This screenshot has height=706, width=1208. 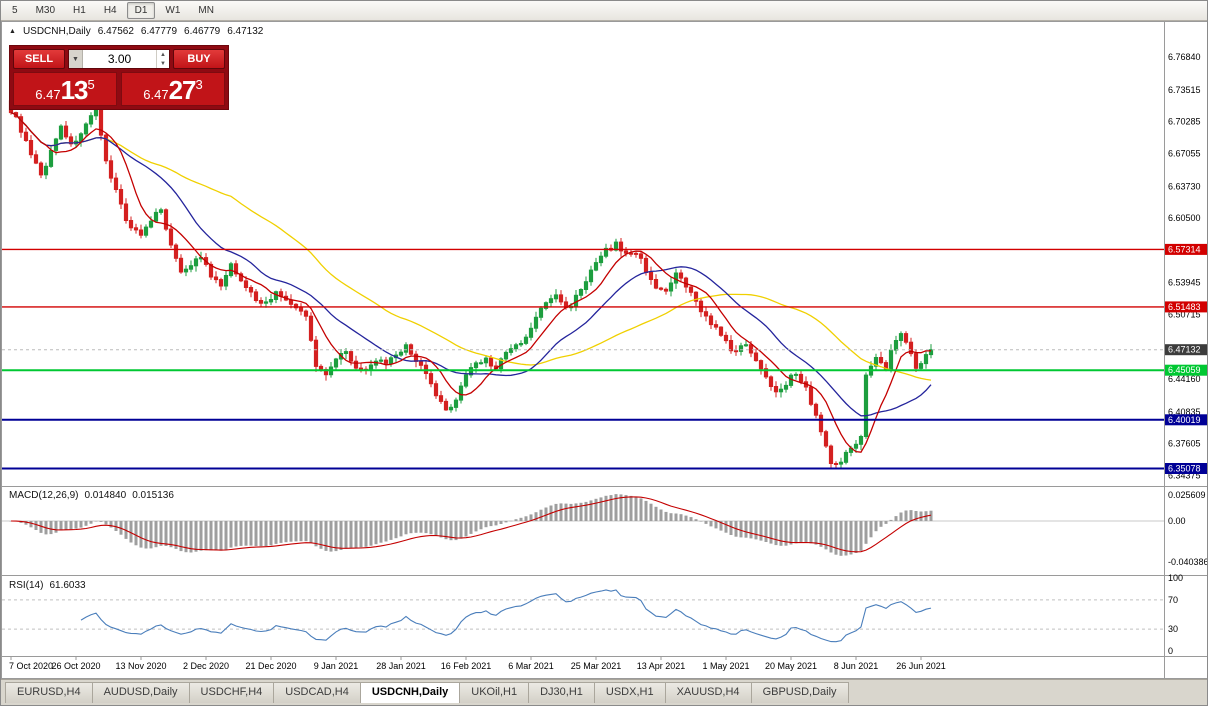 What do you see at coordinates (799, 692) in the screenshot?
I see `chart-tab-gbpusd: GBPUSD,Daily` at bounding box center [799, 692].